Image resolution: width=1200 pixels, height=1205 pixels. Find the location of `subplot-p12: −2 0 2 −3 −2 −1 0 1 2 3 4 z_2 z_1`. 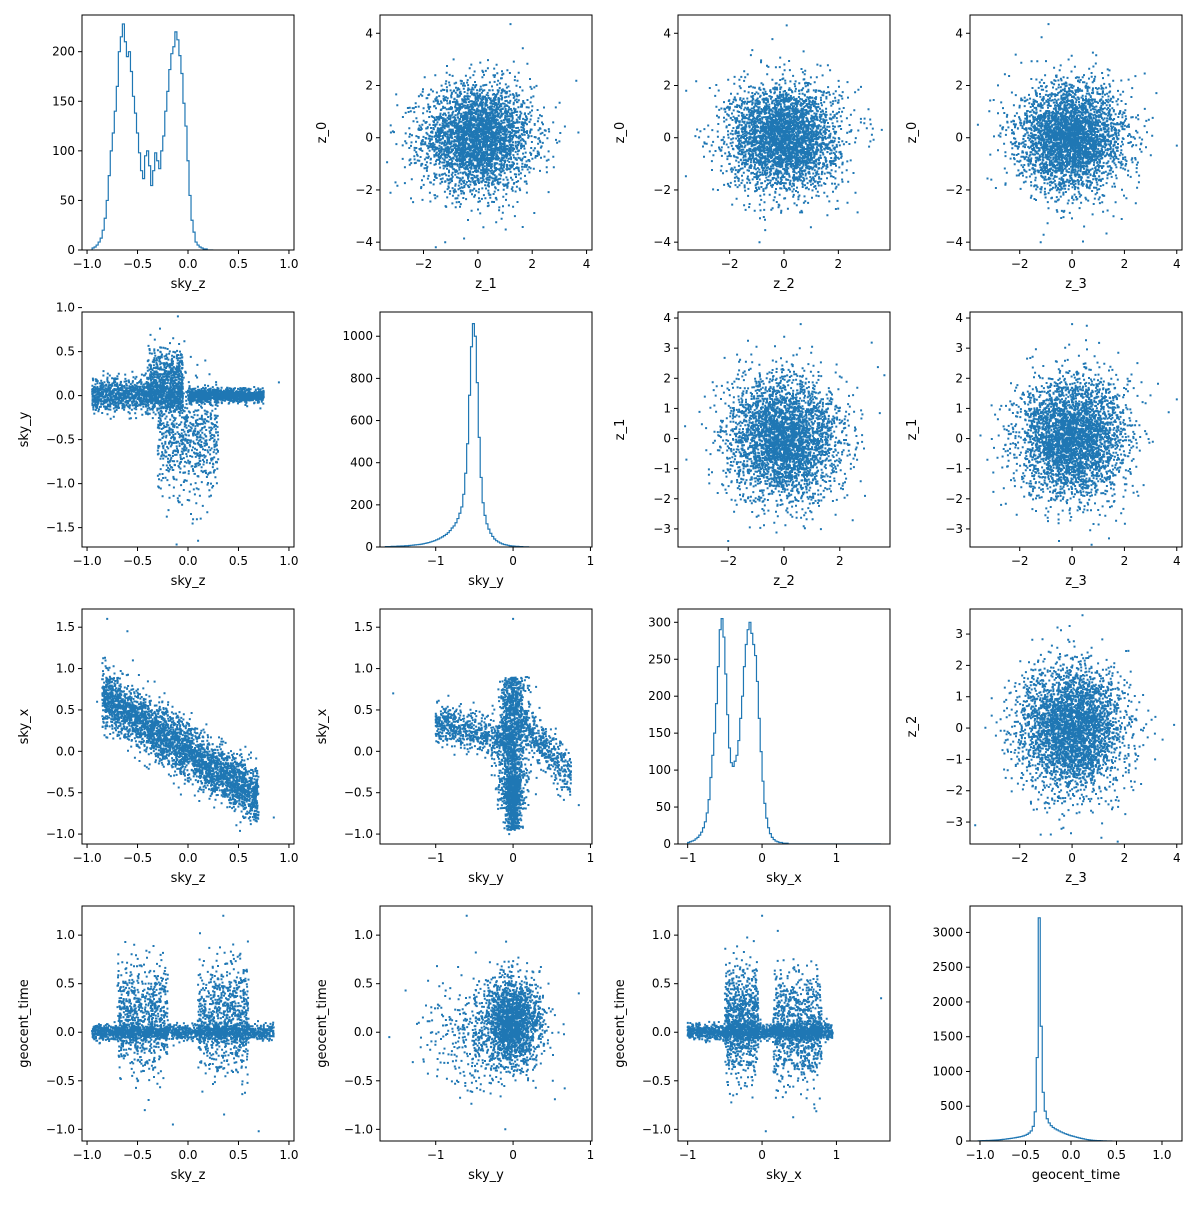

subplot-p12: −2 0 2 −3 −2 −1 0 1 2 3 4 z_2 z_1 is located at coordinates (752, 450).